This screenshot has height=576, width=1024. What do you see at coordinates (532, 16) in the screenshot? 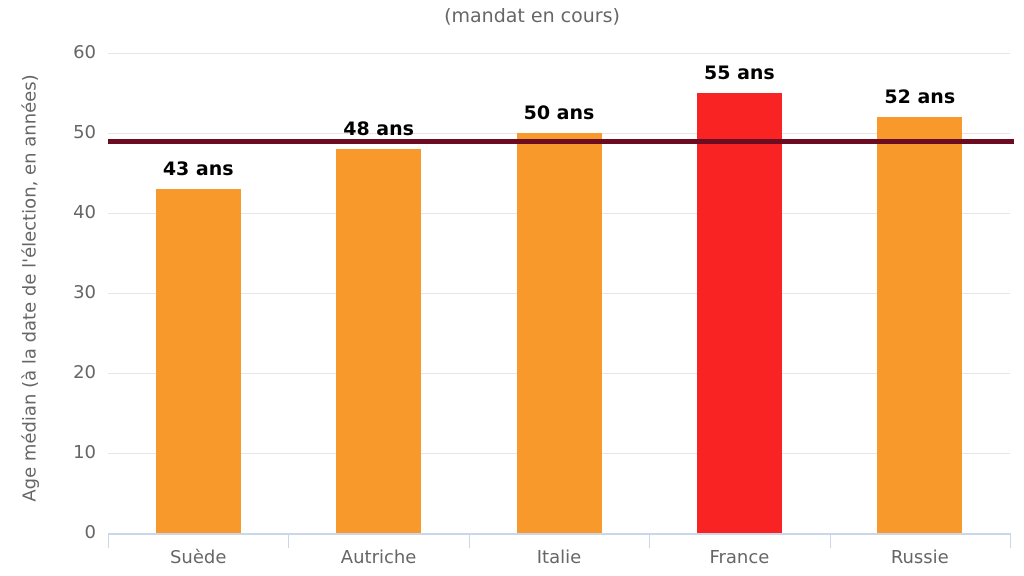
I see `chart-subtitle: (mandat en cours)` at bounding box center [532, 16].